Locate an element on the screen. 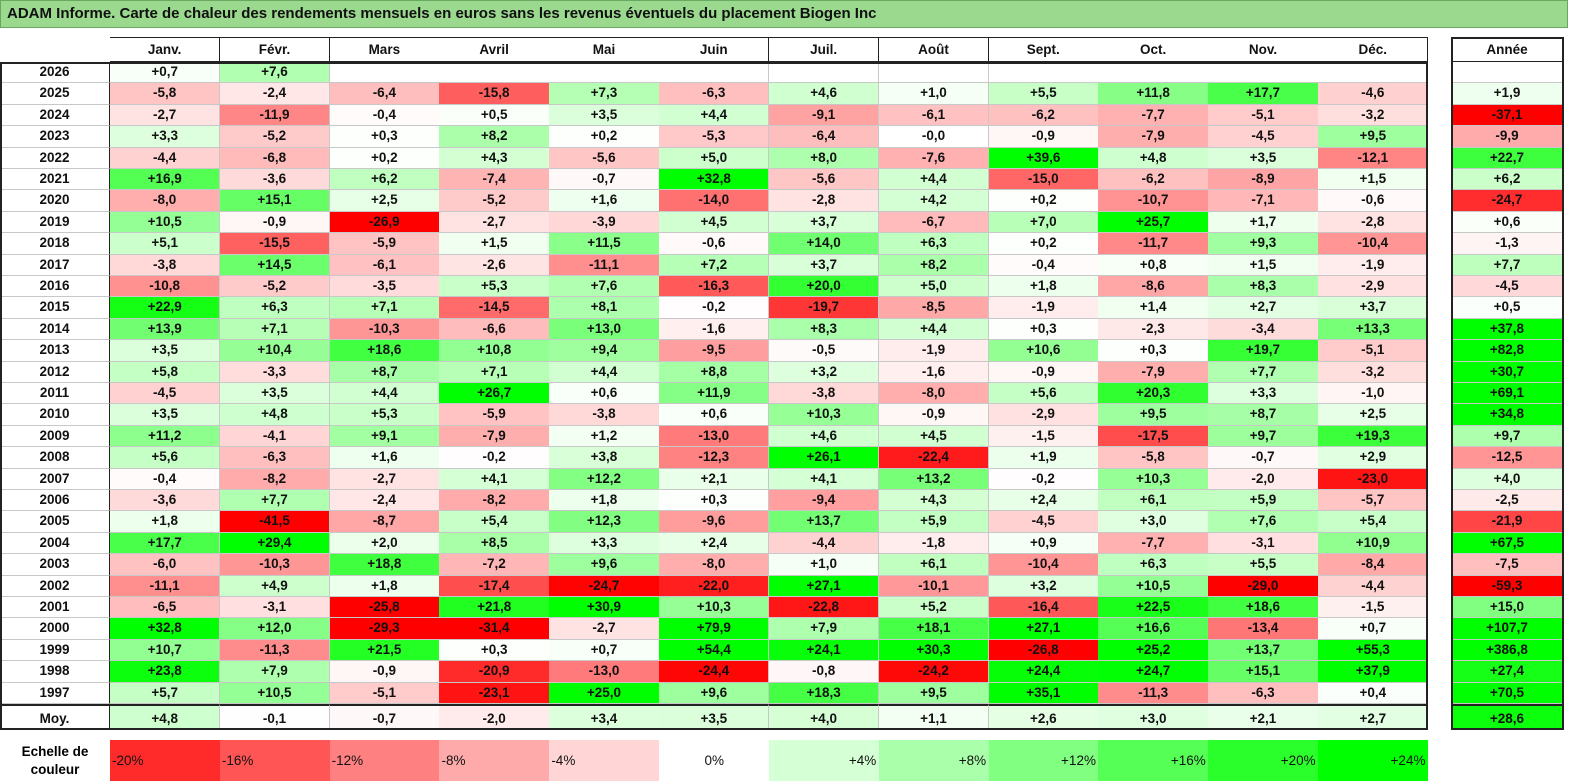  heatmap-cell: +8,2 is located at coordinates (934, 265).